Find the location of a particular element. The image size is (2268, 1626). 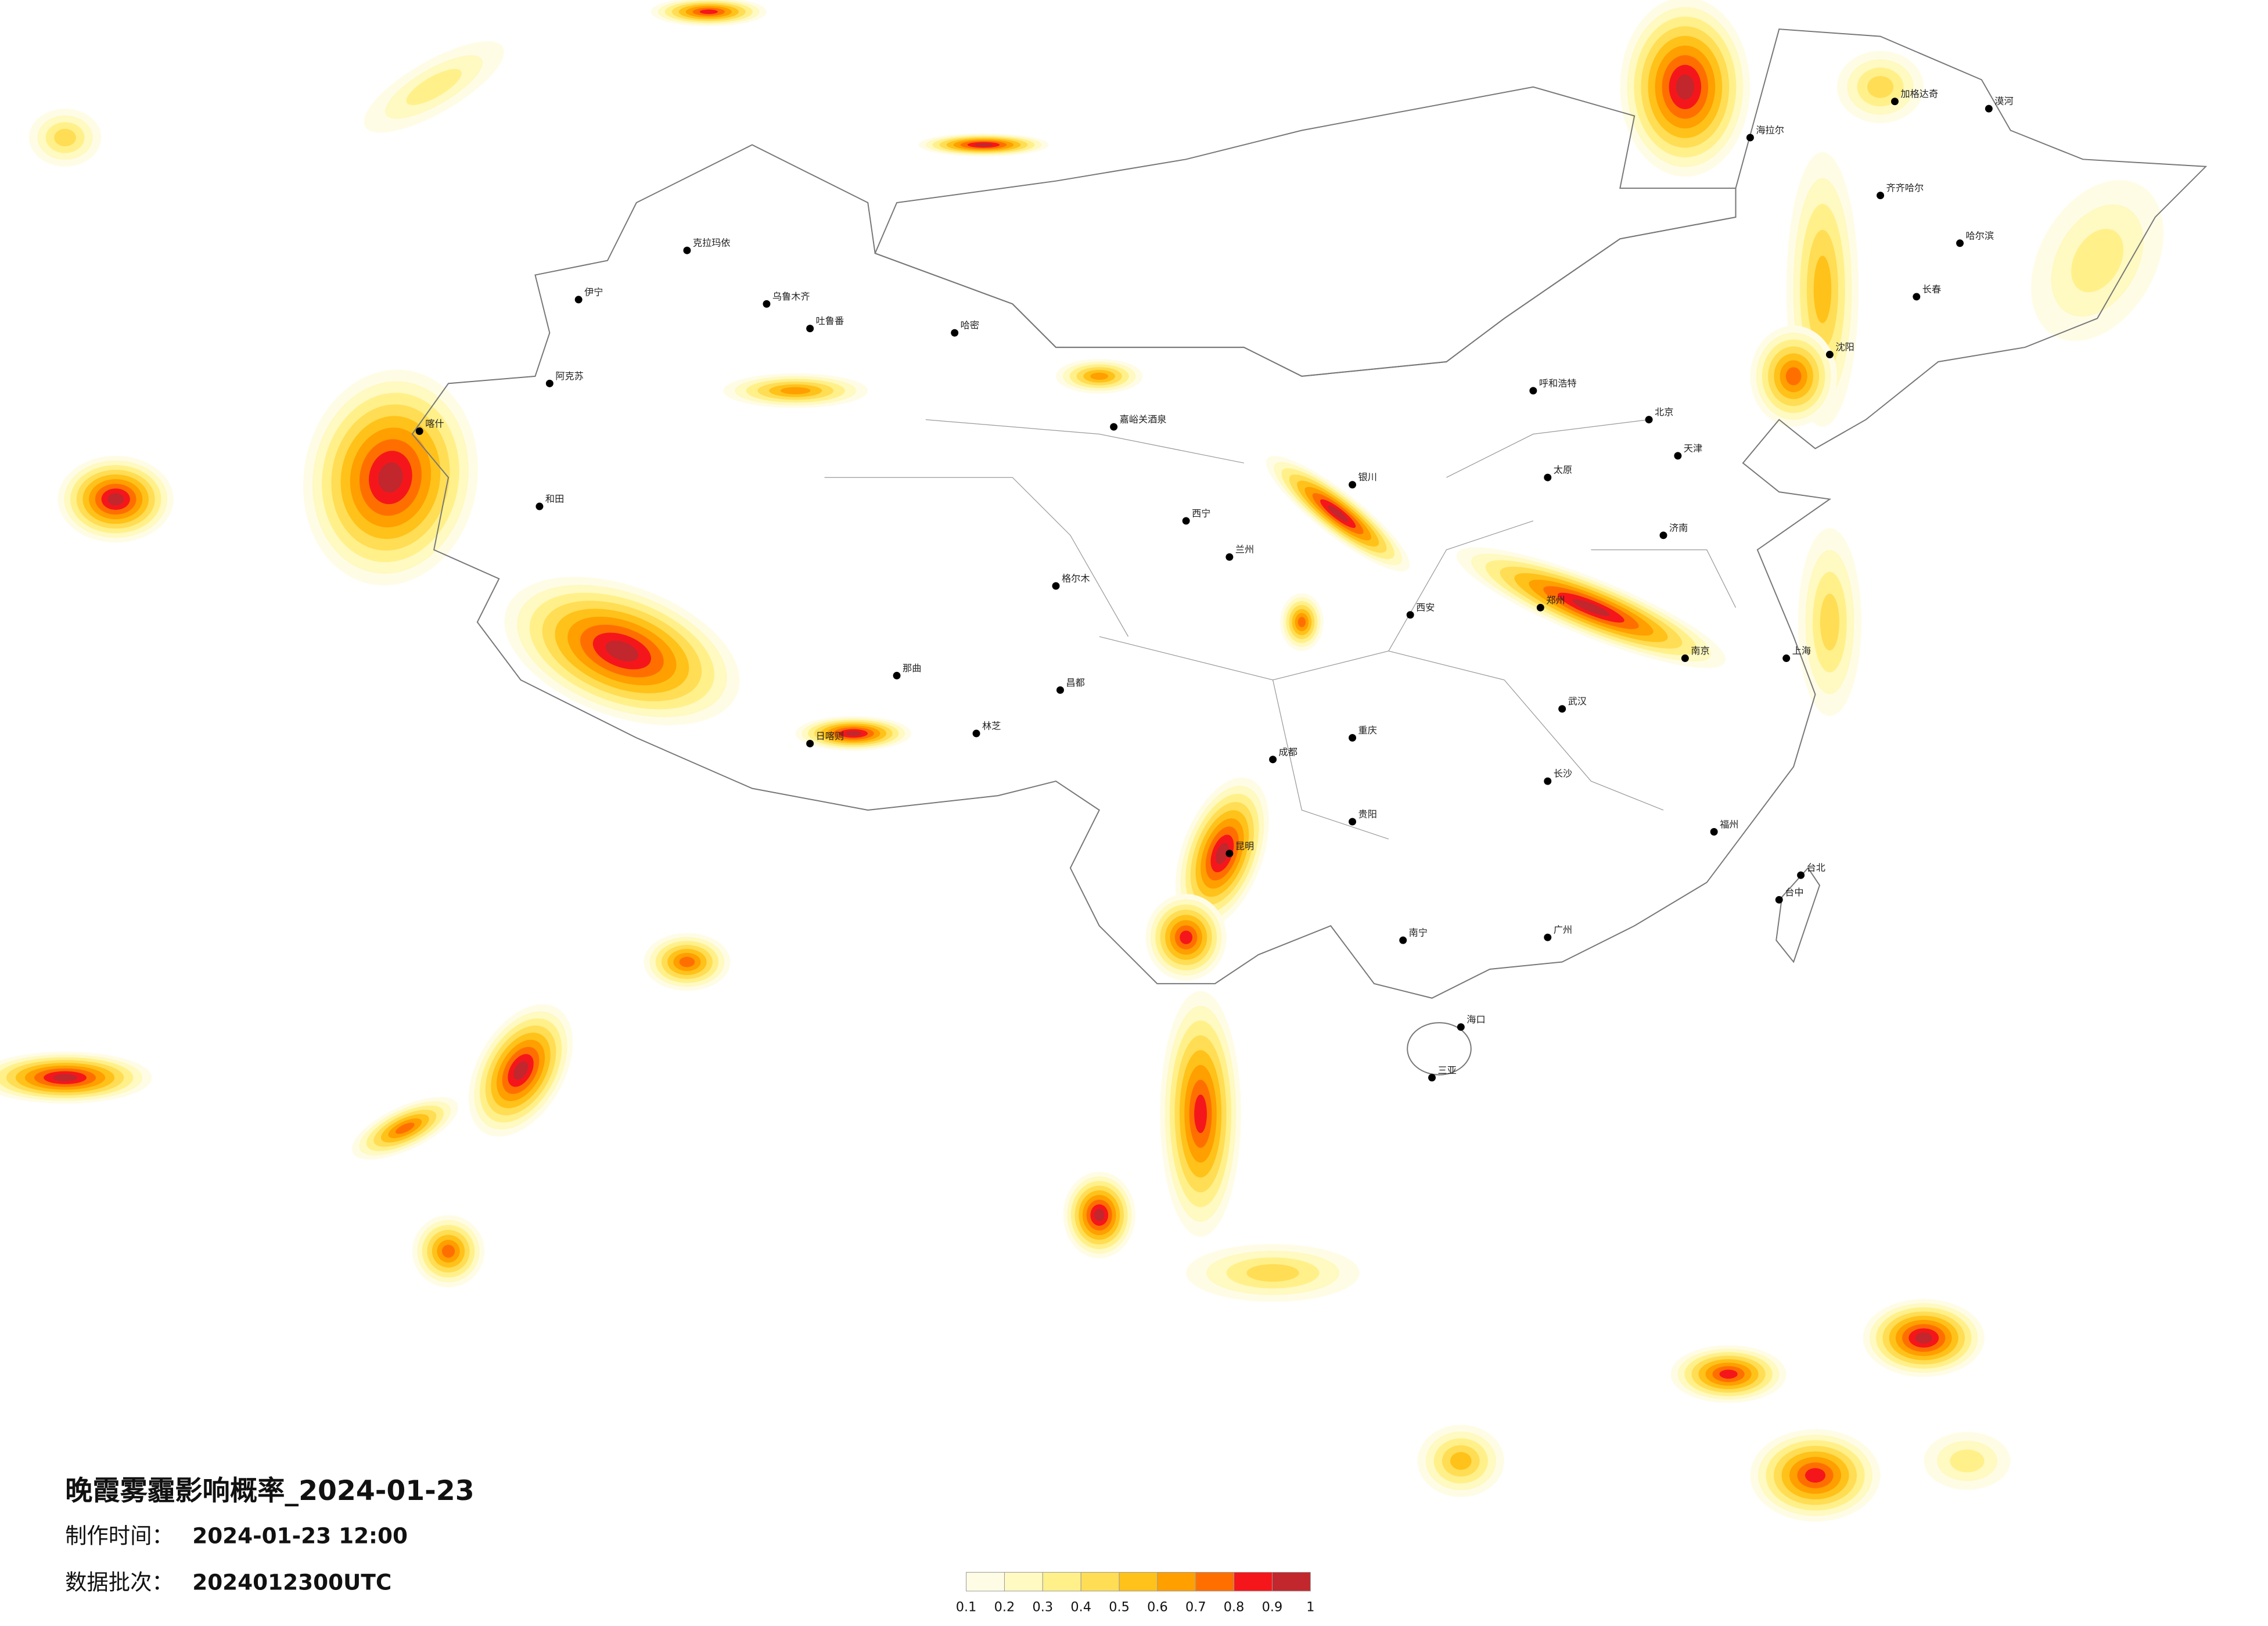

city-label: 乌鲁木齐 is located at coordinates (791, 296).